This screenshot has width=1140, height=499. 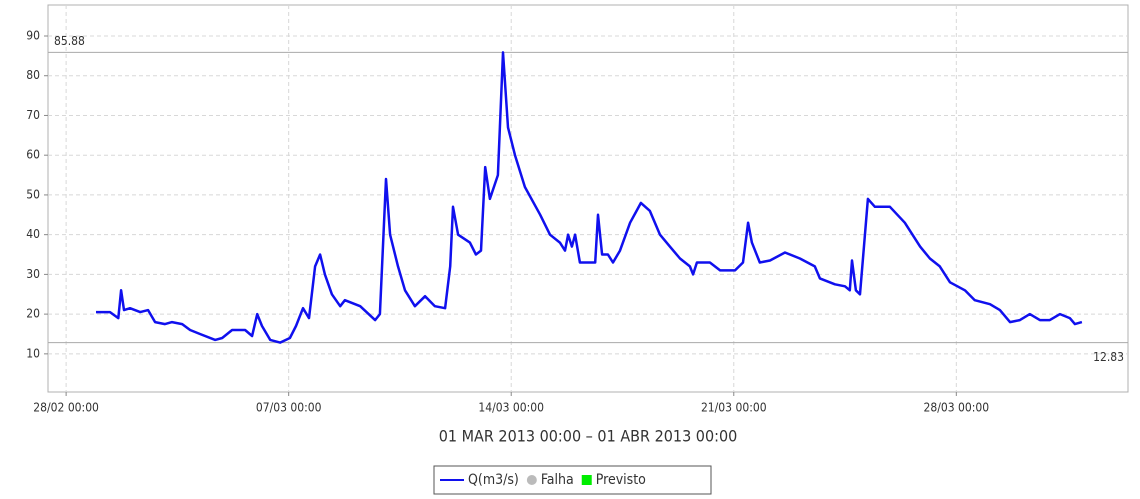 I want to click on y-tick-label: 90, so click(x=33, y=35).